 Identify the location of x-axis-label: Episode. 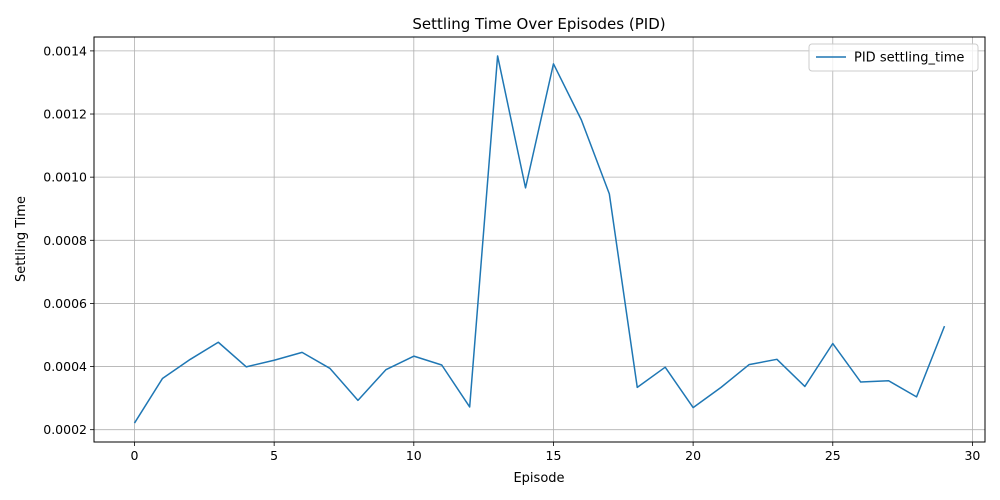
(538, 478).